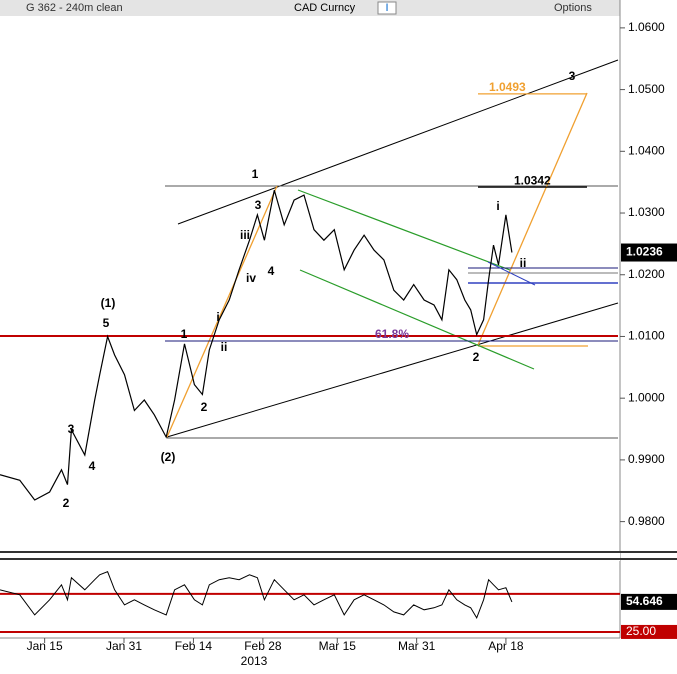 The width and height of the screenshot is (677, 674). I want to click on security: CAD Curncy, so click(325, 8).